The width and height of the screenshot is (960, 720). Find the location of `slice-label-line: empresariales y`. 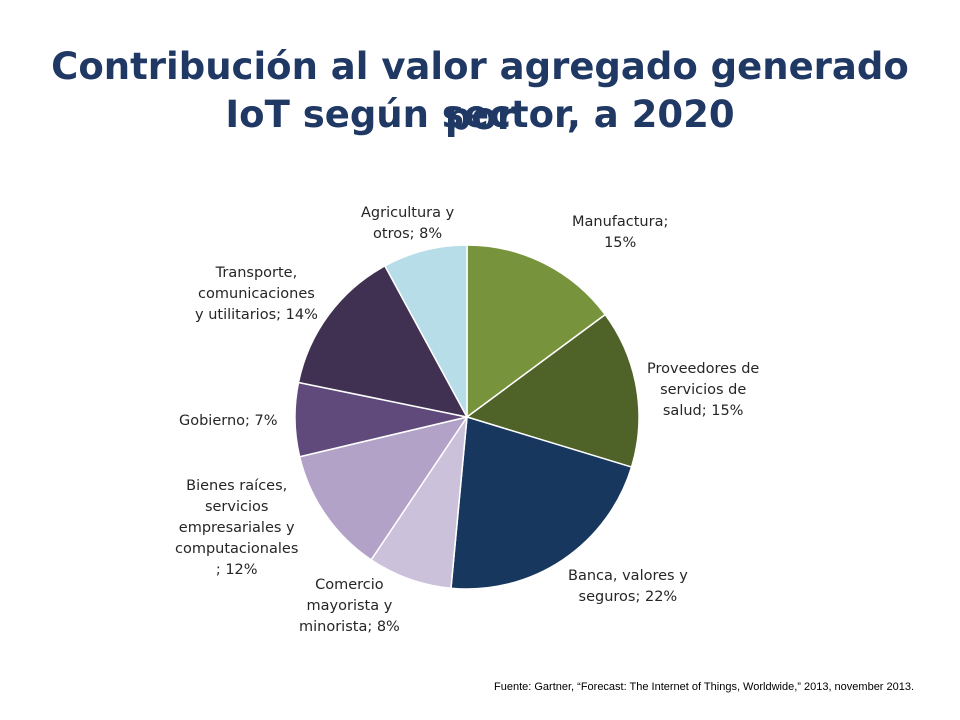

slice-label-line: empresariales y is located at coordinates (236, 528).